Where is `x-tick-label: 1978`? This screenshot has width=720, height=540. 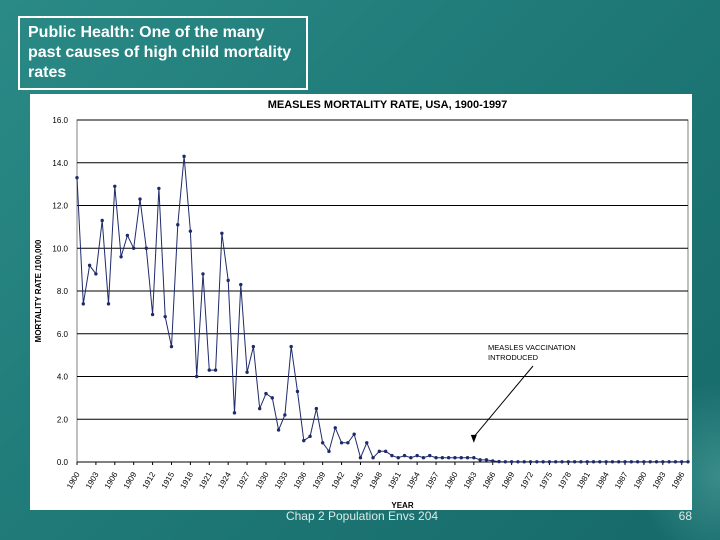 x-tick-label: 1978 is located at coordinates (564, 480).